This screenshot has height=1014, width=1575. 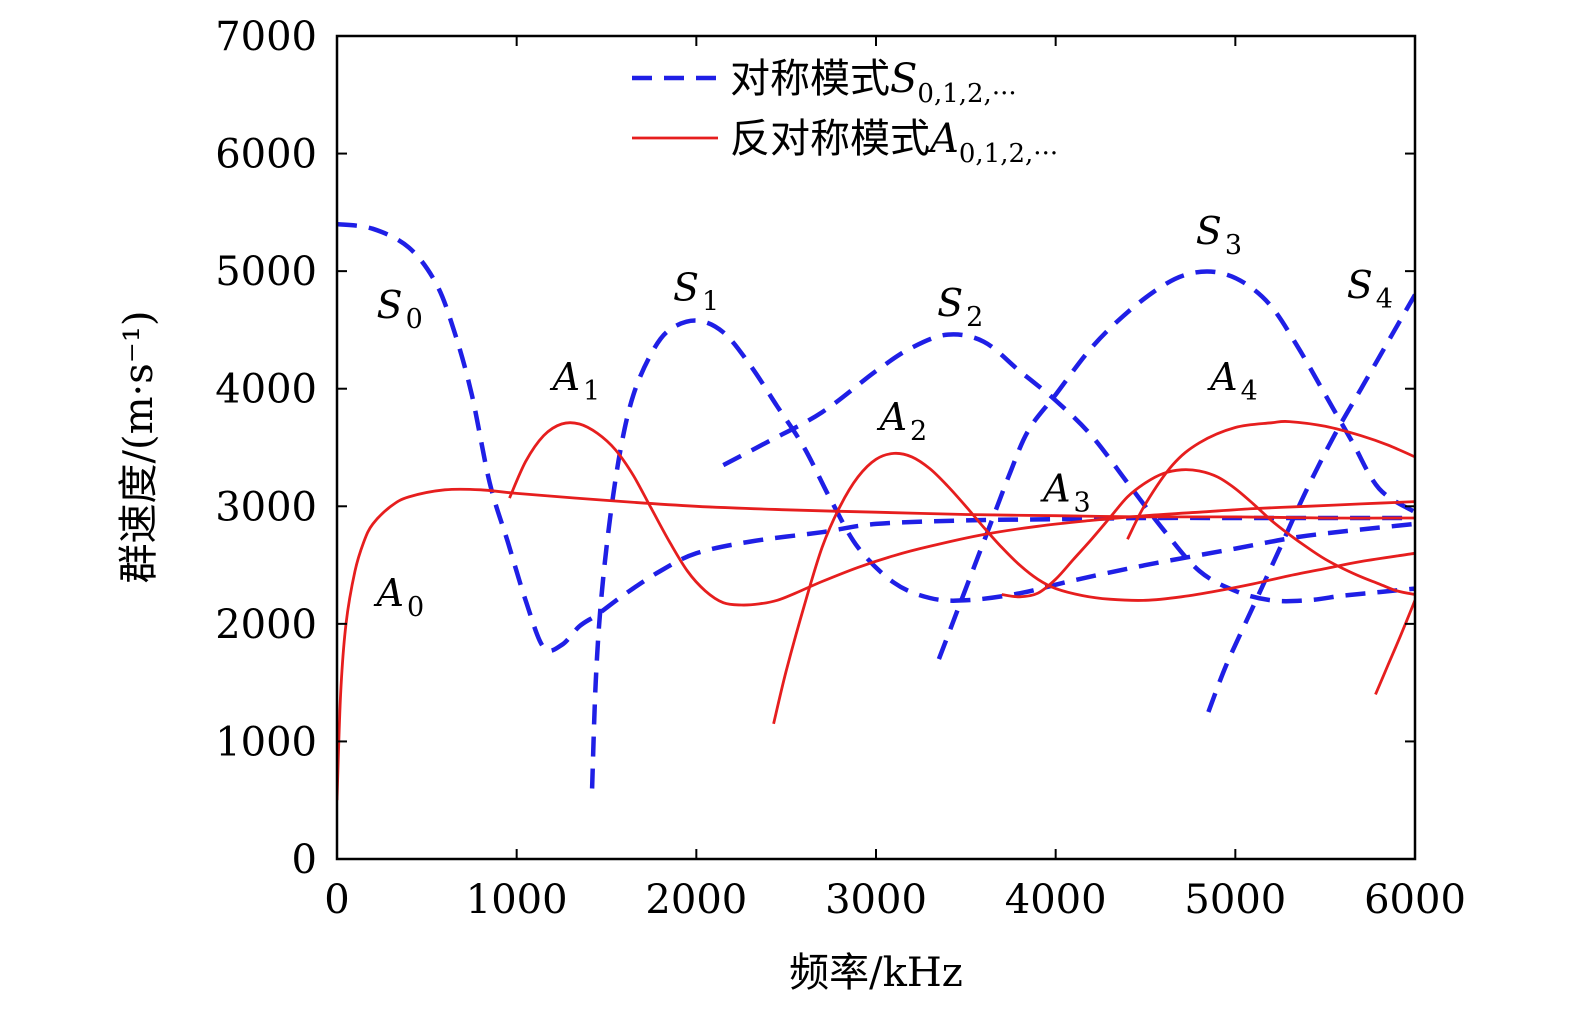 I want to click on series-s4-line, so click(x=1310, y=503).